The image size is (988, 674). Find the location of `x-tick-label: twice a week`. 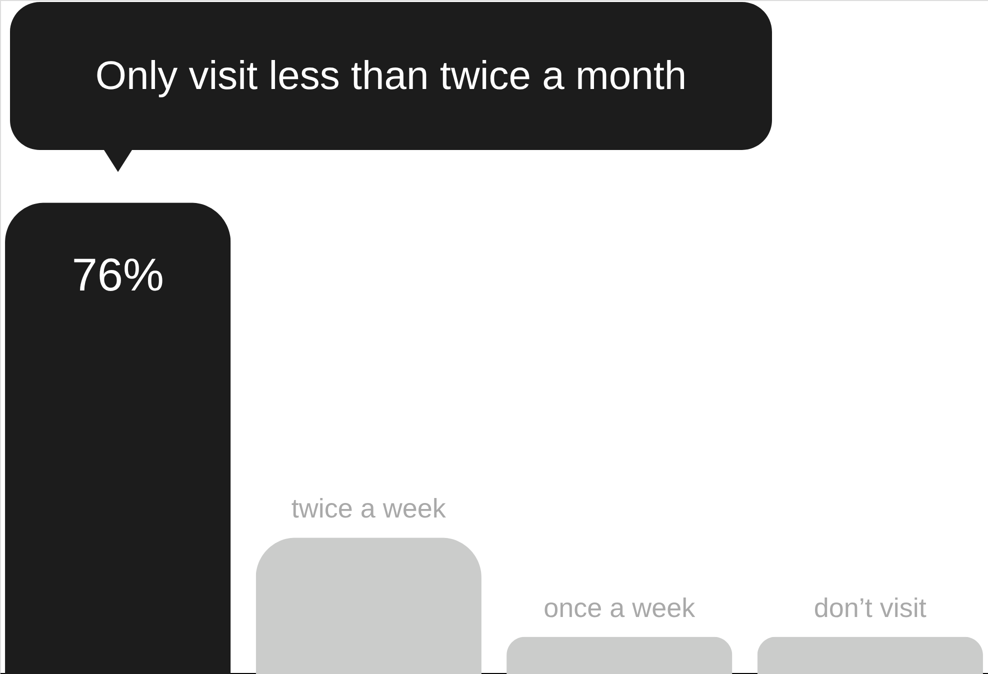

x-tick-label: twice a week is located at coordinates (368, 509).